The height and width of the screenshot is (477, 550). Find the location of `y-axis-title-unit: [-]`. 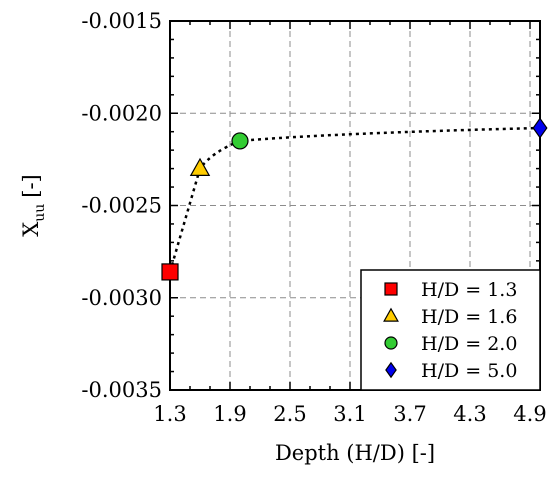

y-axis-title-unit: [-] is located at coordinates (31, 185).